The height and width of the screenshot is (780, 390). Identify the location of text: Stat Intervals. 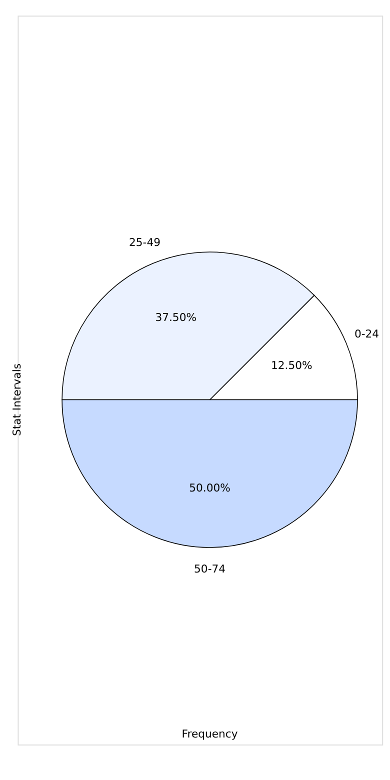
(17, 399).